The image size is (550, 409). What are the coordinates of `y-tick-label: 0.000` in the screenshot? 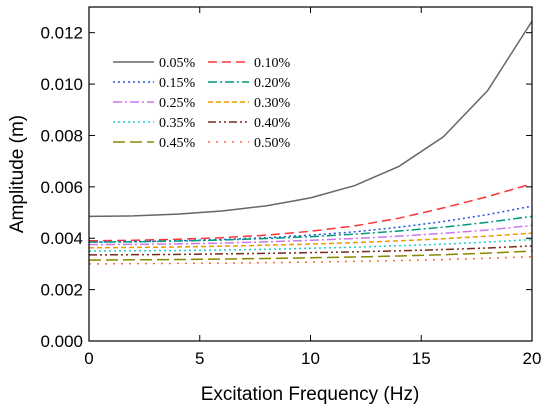 It's located at (61, 341).